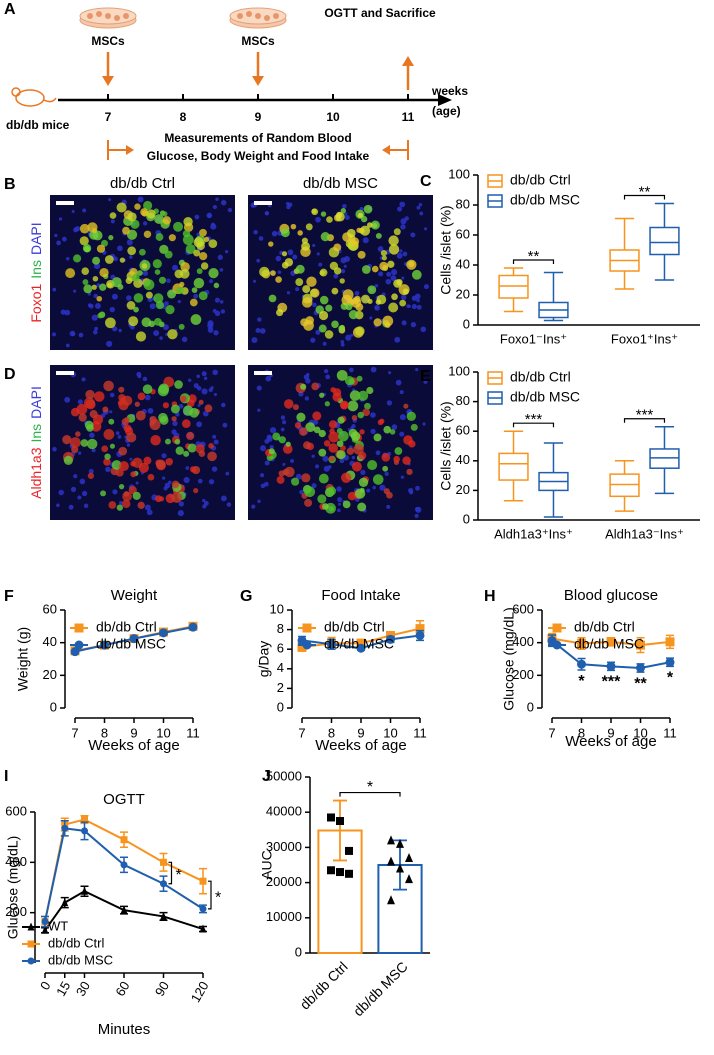 The width and height of the screenshot is (714, 1055). Describe the element at coordinates (380, 988) in the screenshot. I see `x-tick-label: db/db MSC` at that location.